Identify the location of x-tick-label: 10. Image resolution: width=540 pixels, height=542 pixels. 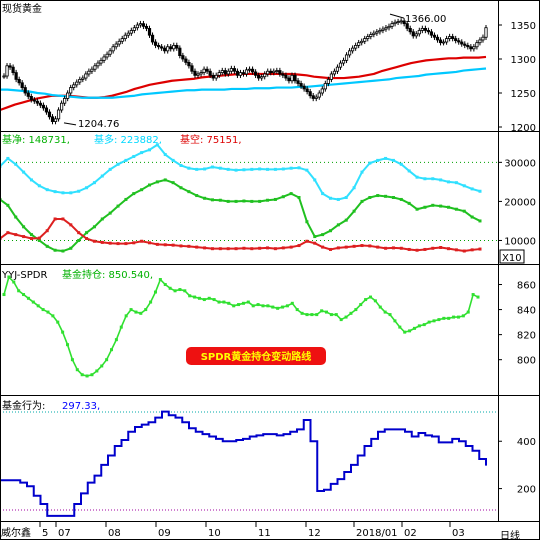
(214, 533).